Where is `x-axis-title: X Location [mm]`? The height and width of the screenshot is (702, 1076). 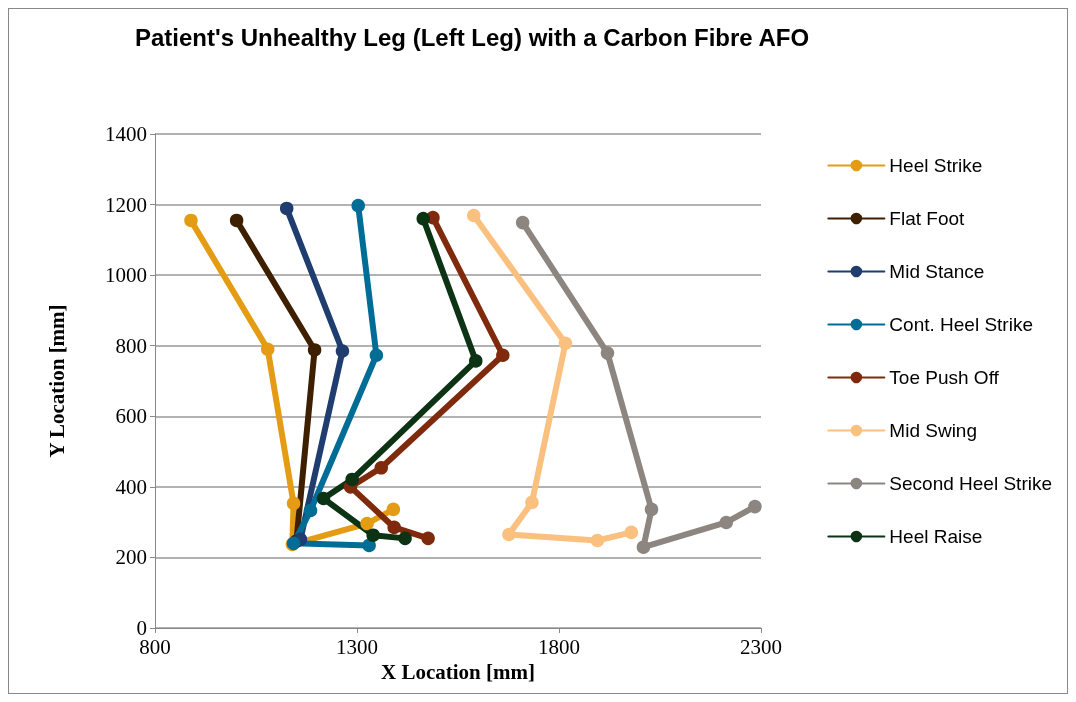
x-axis-title: X Location [mm] is located at coordinates (458, 672).